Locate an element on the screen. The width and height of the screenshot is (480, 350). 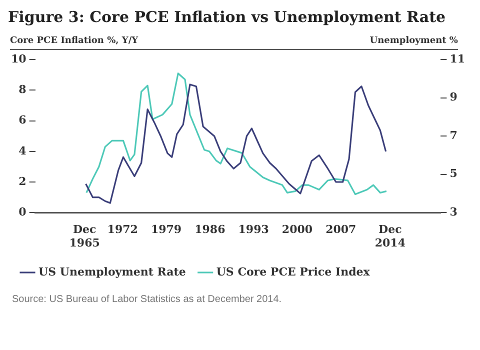
x-tick-label: 2007 is located at coordinates (341, 229).